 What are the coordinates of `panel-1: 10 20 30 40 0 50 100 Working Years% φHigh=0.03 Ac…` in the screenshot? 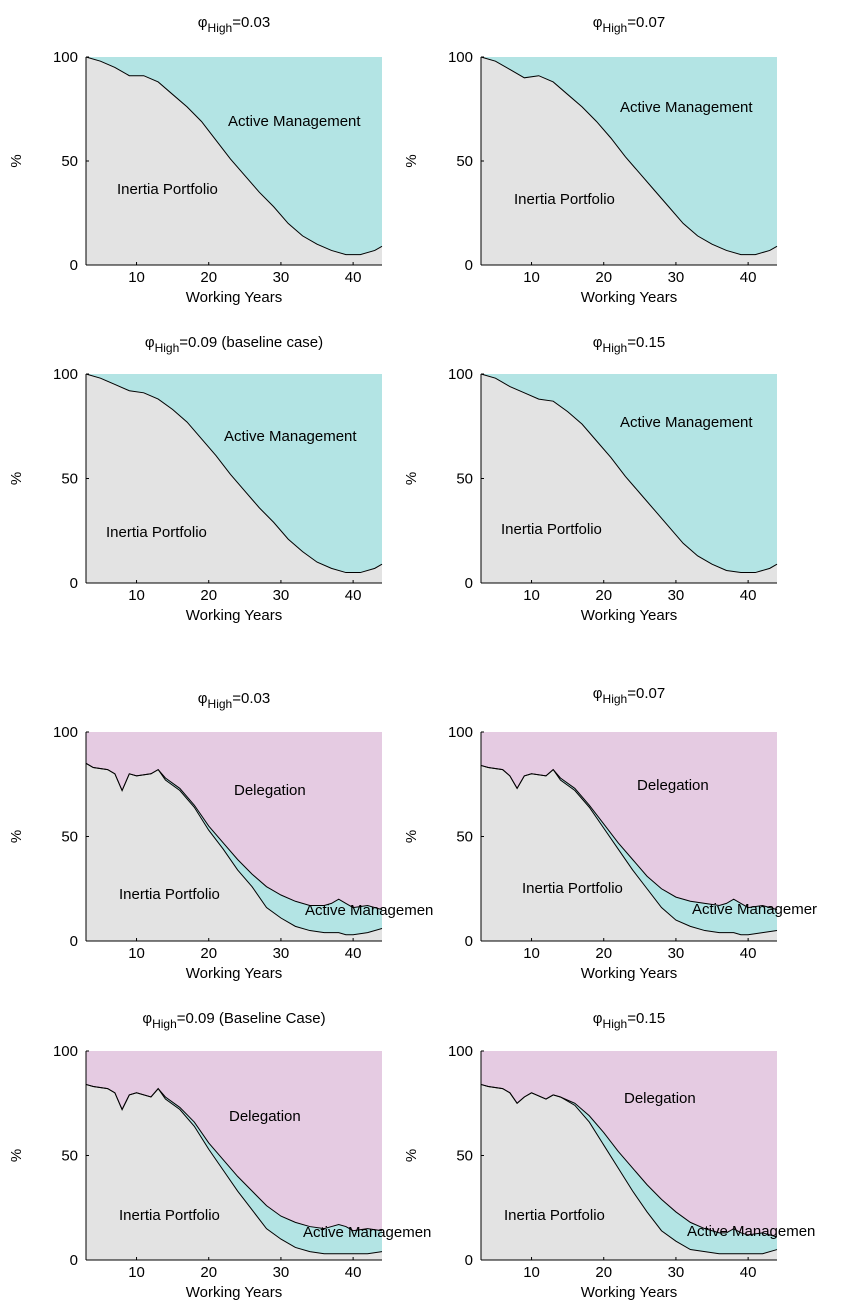 It's located at (195, 160).